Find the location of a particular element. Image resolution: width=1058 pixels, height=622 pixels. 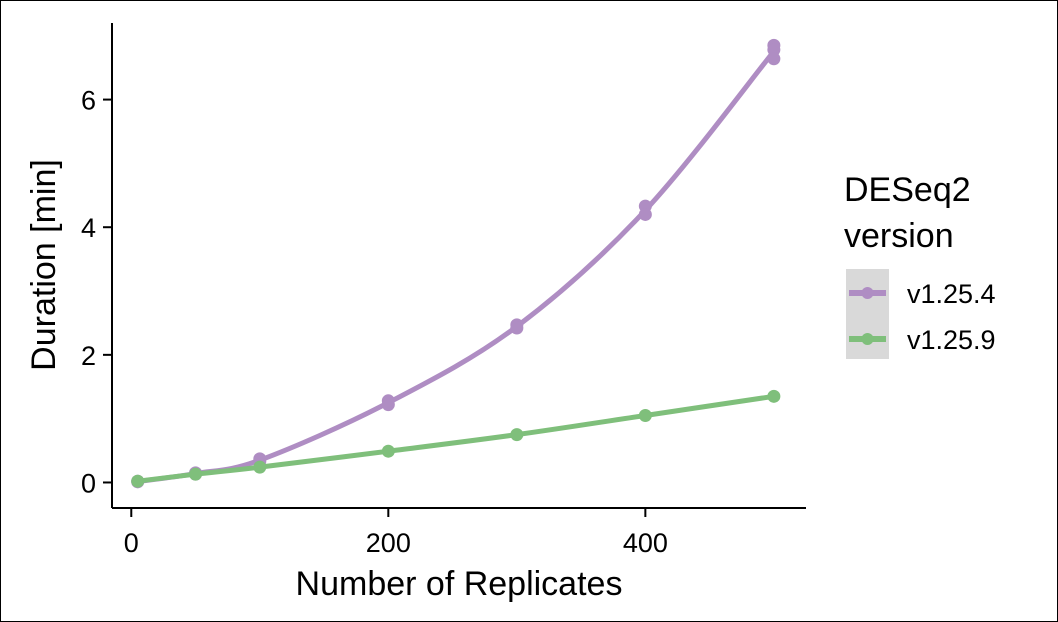

y-tick-label-4: 4 is located at coordinates (88, 228).